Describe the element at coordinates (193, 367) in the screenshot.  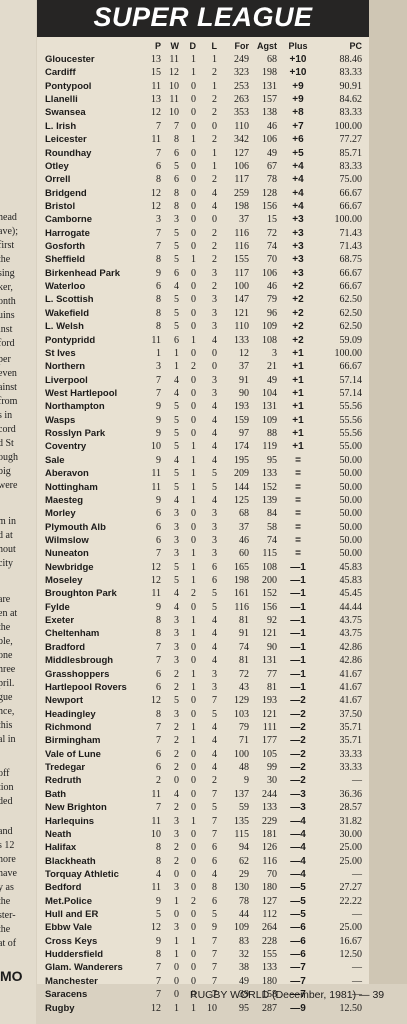
I see `cell-d: 2` at that location.